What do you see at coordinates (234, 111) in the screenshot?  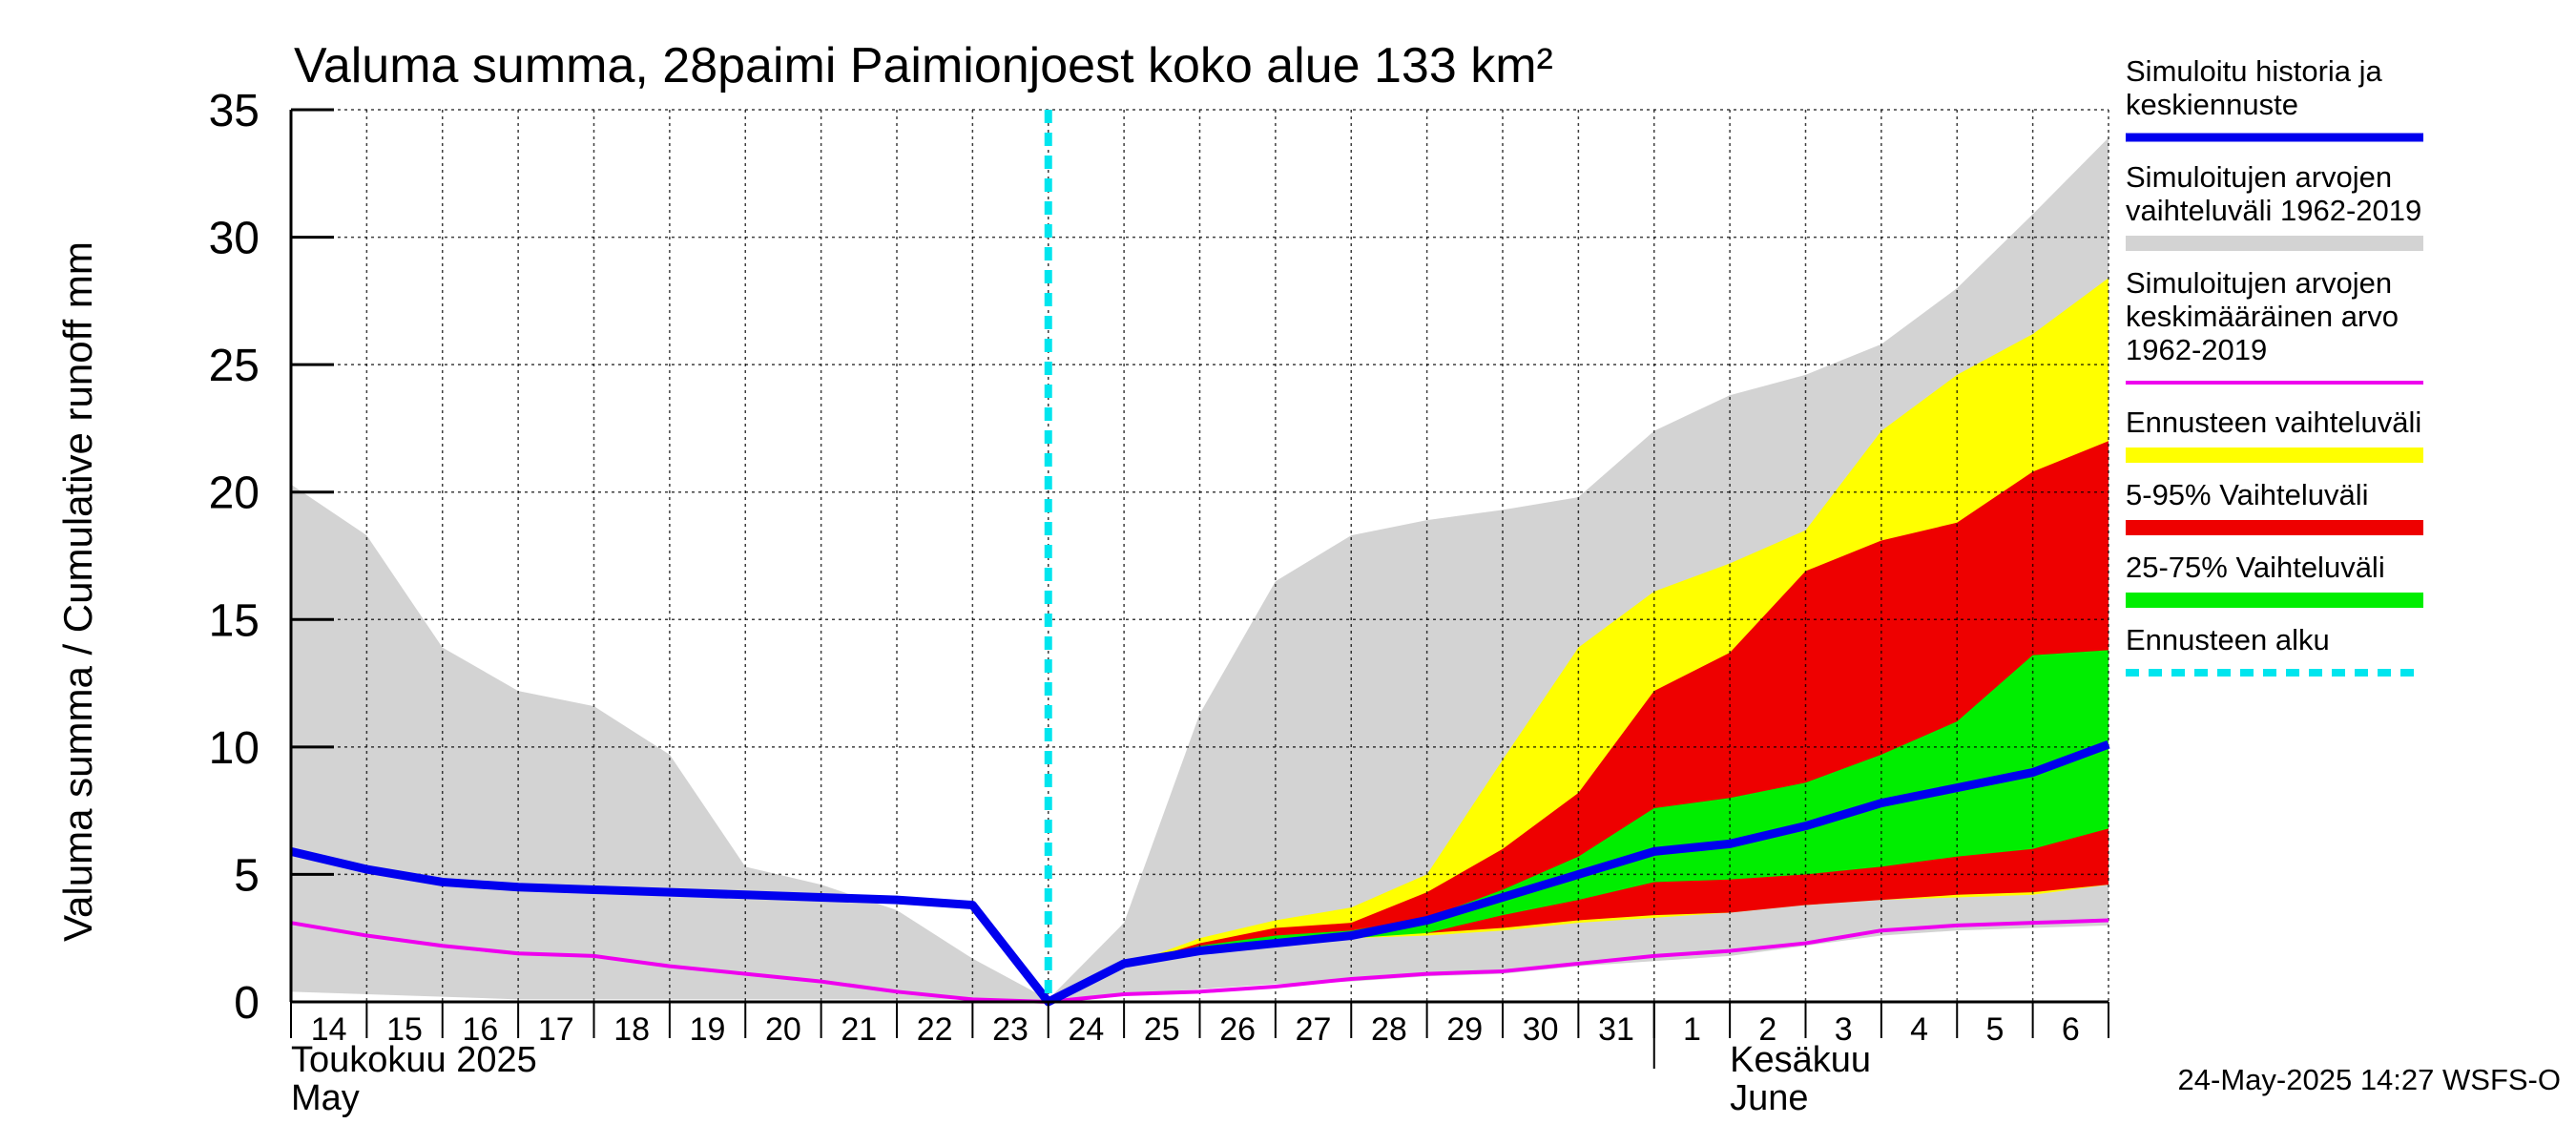 I see `y-tick-label: 35` at bounding box center [234, 111].